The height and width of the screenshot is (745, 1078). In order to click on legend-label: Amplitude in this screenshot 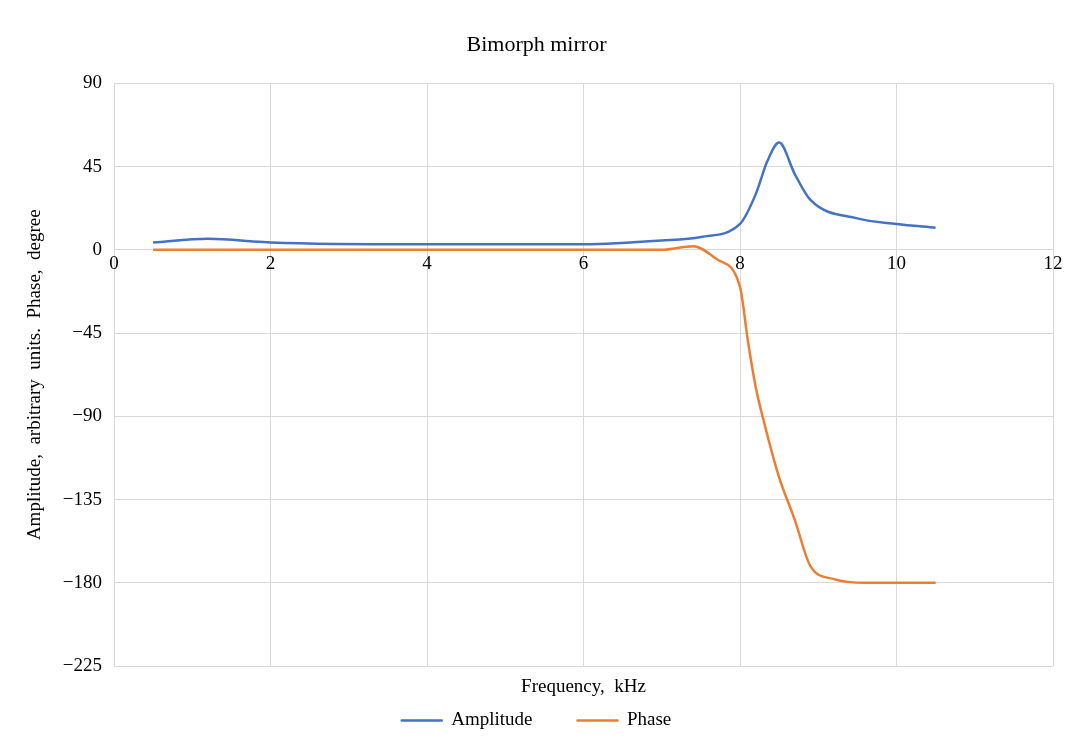, I will do `click(492, 719)`.